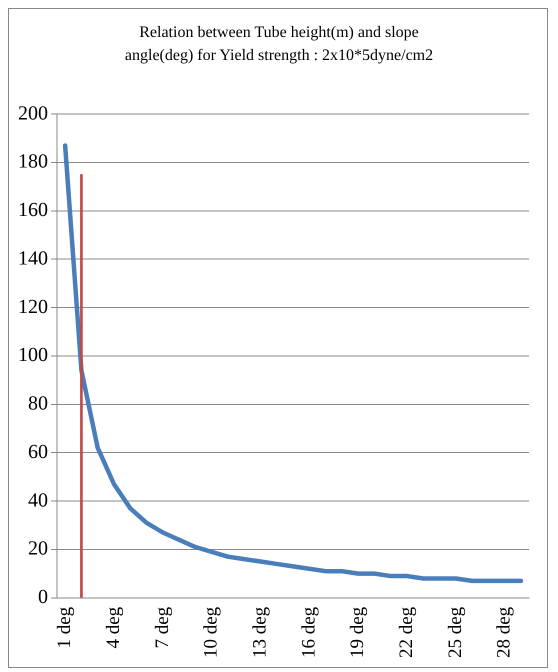 The image size is (558, 672). What do you see at coordinates (33, 210) in the screenshot?
I see `y-tick-label: 160` at bounding box center [33, 210].